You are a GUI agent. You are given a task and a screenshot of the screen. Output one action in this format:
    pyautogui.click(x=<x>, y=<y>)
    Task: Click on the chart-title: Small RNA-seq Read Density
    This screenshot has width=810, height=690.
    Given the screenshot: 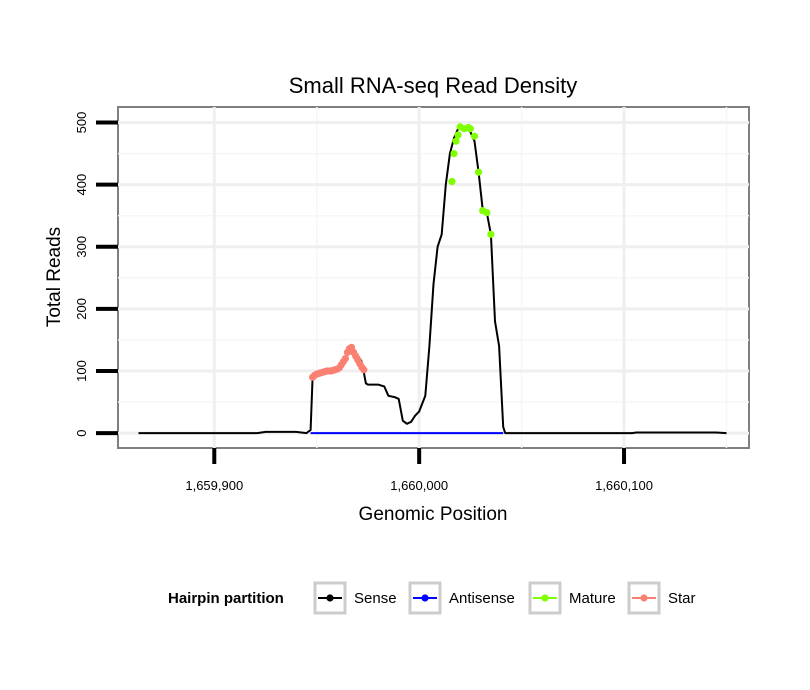 What is the action you would take?
    pyautogui.click(x=433, y=85)
    